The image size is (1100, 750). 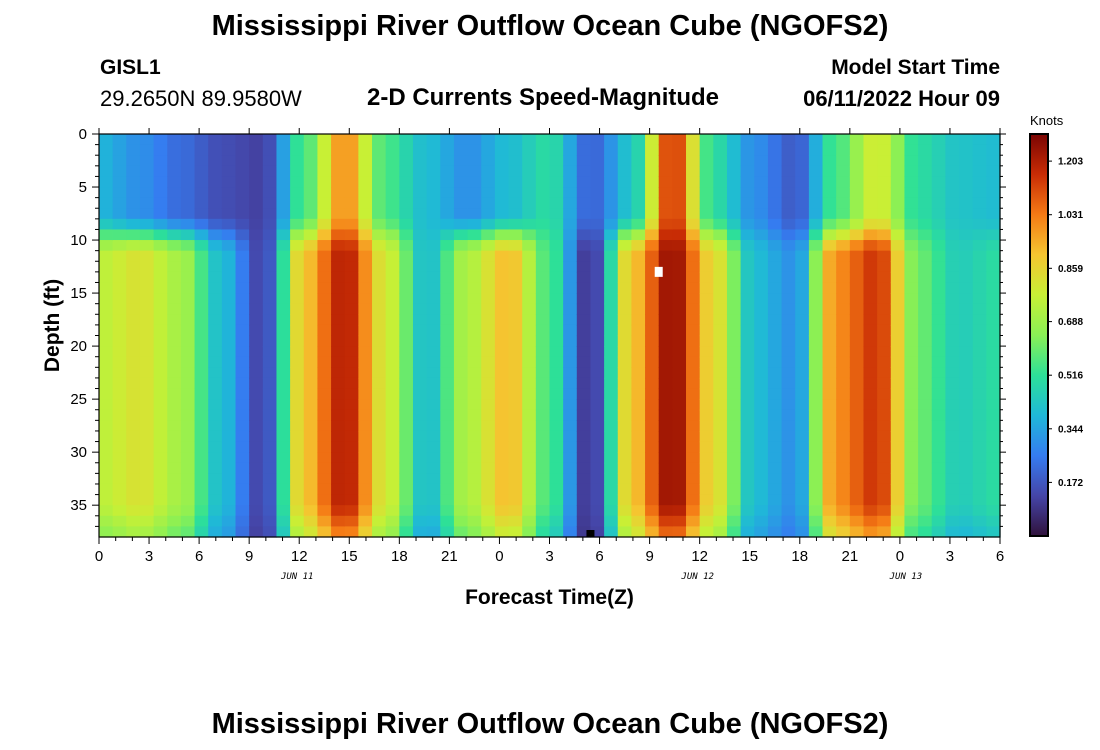 What do you see at coordinates (78, 240) in the screenshot?
I see `y-tick-label: 10` at bounding box center [78, 240].